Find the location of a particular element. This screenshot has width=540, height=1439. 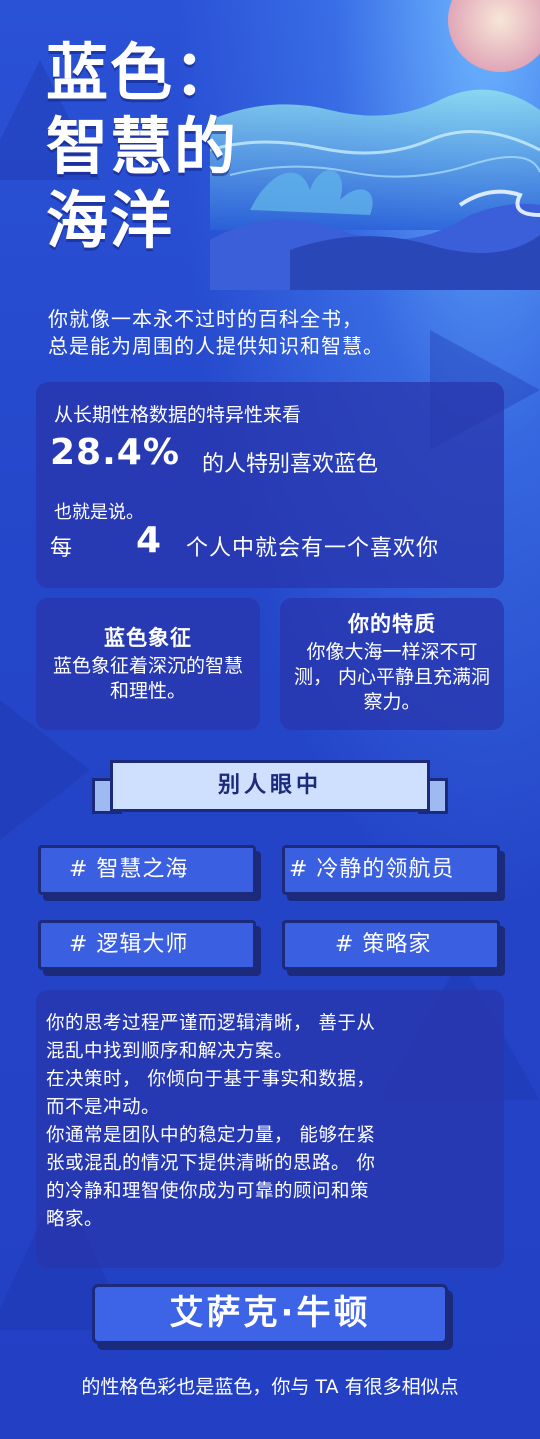

intro-text: 你就像一本永不过时的百科全书， 总是能为周围的人提供知识和智慧。 is located at coordinates (283, 333).